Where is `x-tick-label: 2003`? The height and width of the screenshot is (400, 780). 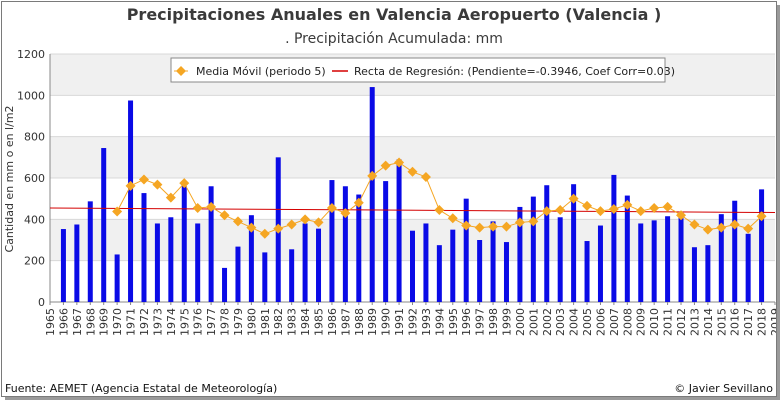
x-tick-label: 2003 is located at coordinates (560, 322).